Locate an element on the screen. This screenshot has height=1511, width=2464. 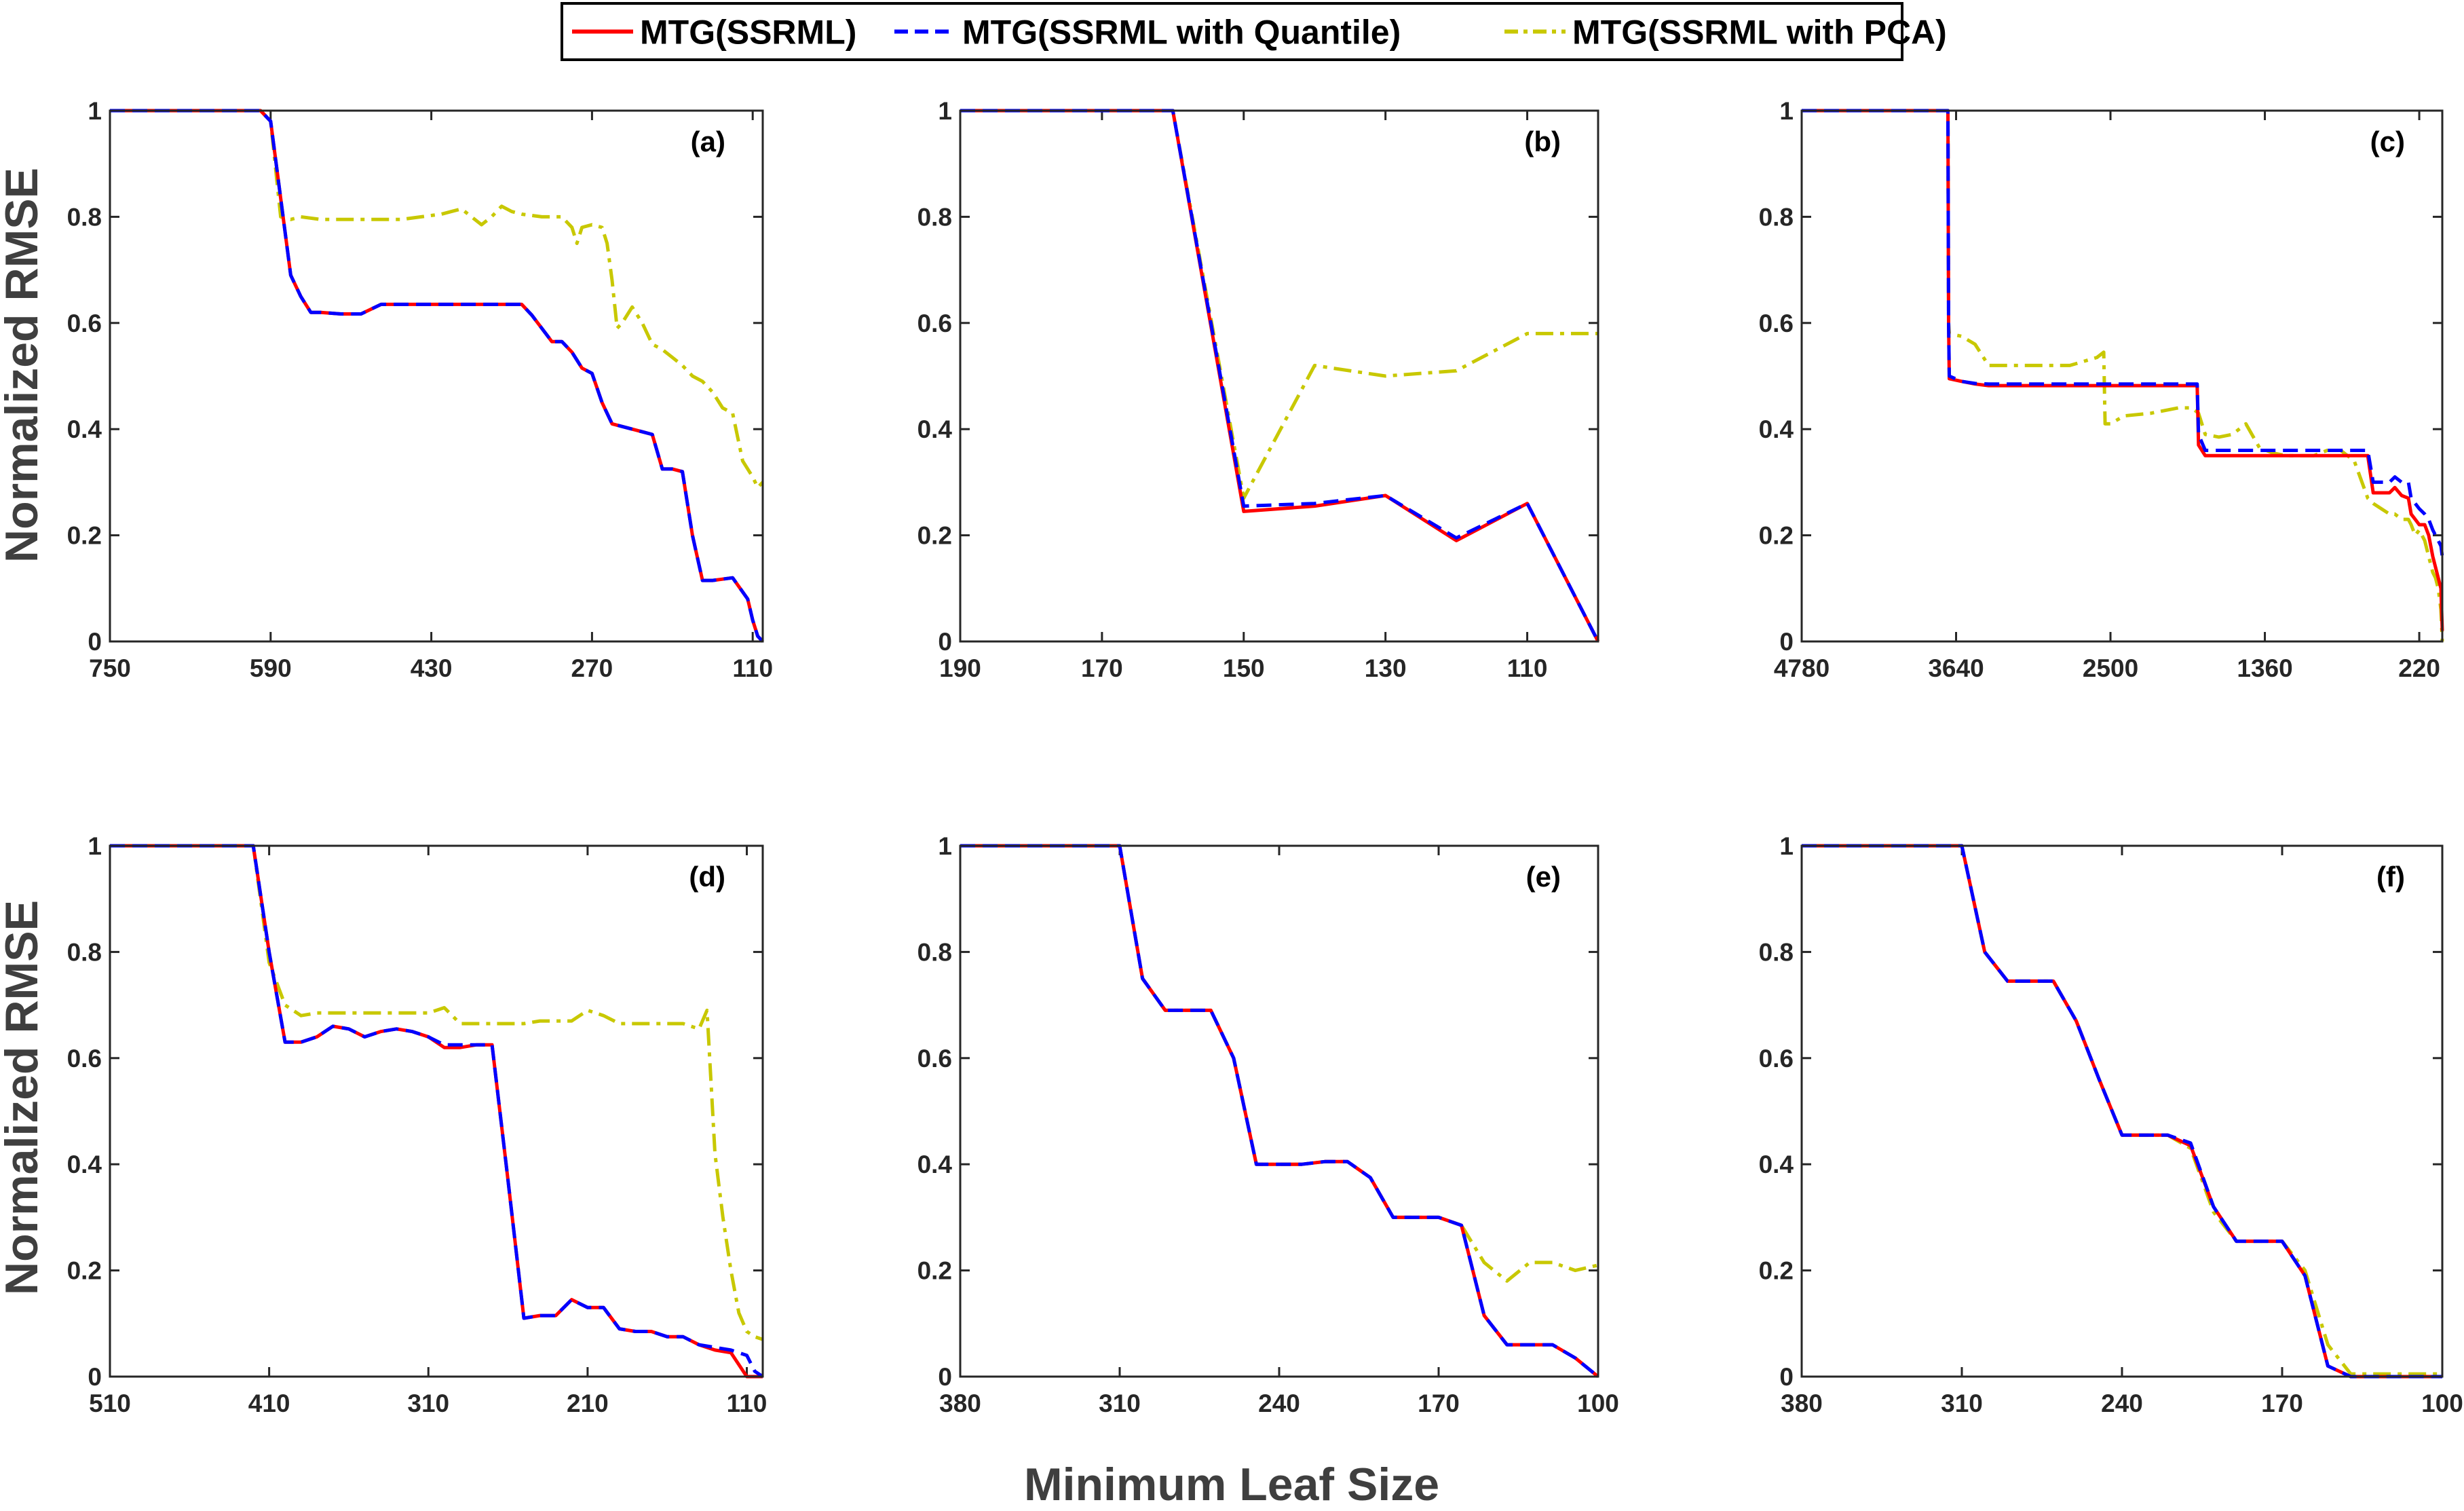
legend-box is located at coordinates (1232, 32).